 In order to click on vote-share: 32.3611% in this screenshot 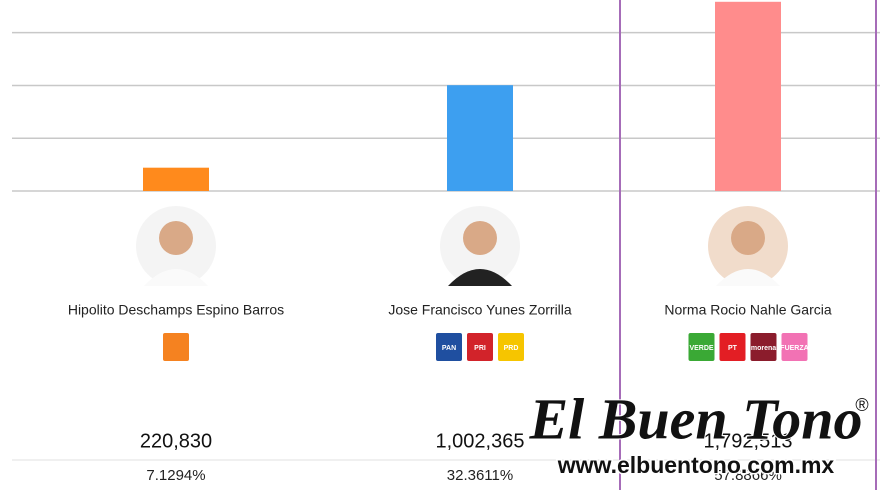, I will do `click(480, 475)`.